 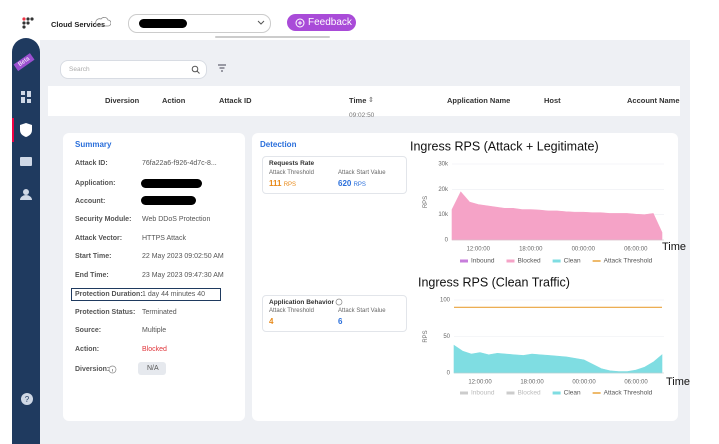 I want to click on column-header: Diversion, so click(x=122, y=100).